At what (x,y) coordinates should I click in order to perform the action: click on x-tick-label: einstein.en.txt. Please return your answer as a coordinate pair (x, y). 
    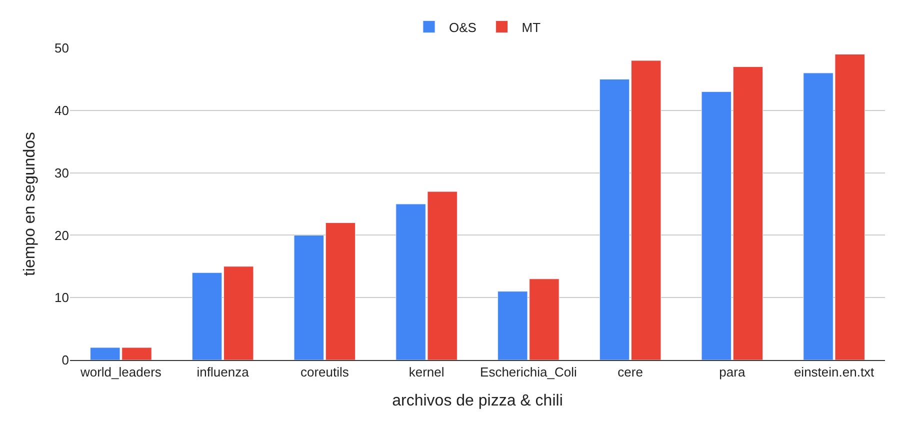
    Looking at the image, I should click on (834, 372).